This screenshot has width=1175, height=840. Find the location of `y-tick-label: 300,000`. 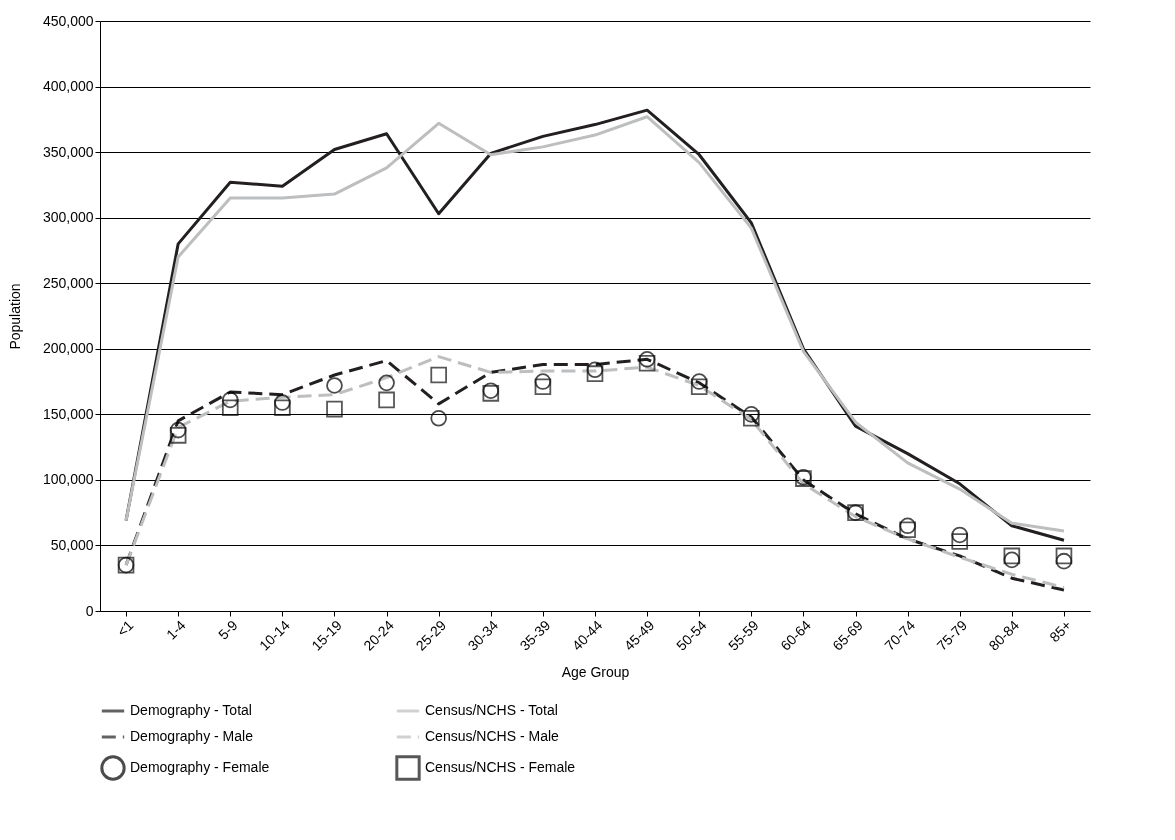

y-tick-label: 300,000 is located at coordinates (68, 217).